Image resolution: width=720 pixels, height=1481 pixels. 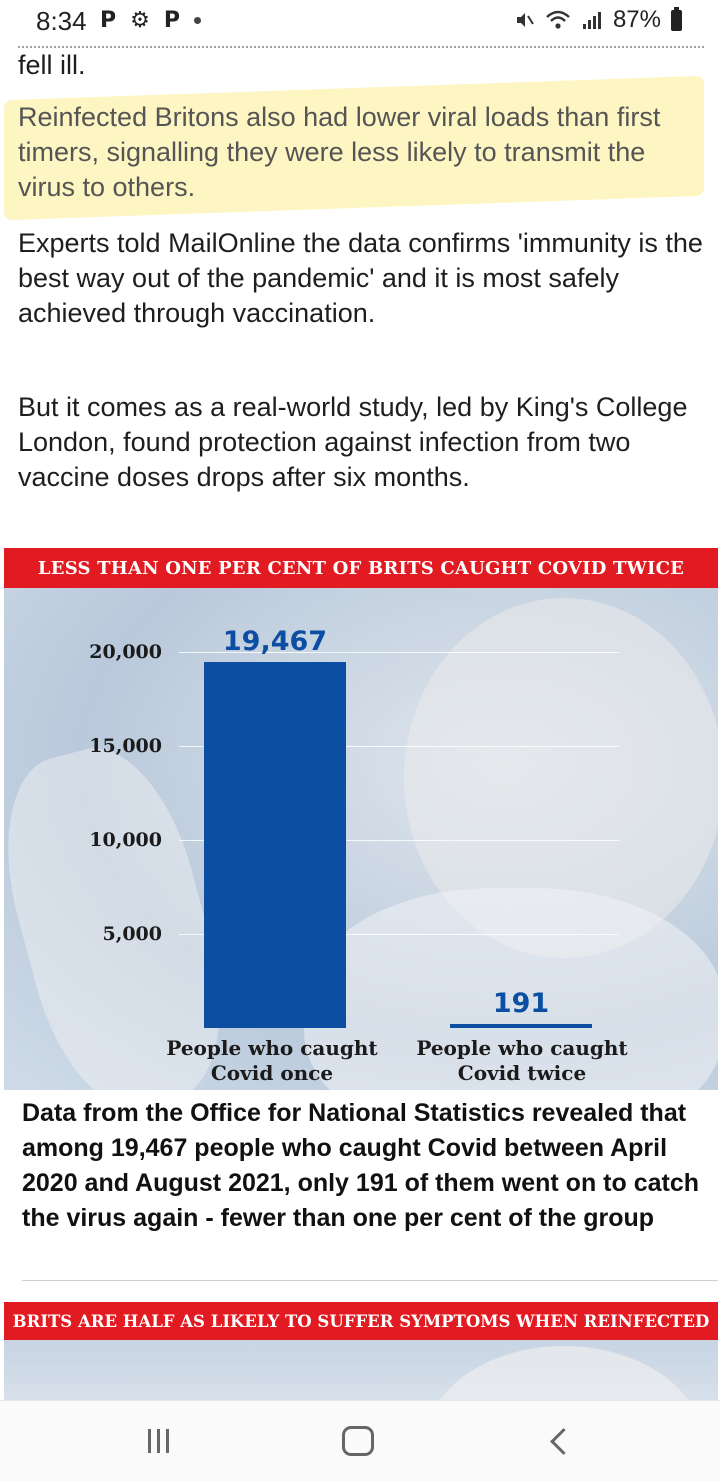 I want to click on more-notifications-dot, so click(x=197, y=20).